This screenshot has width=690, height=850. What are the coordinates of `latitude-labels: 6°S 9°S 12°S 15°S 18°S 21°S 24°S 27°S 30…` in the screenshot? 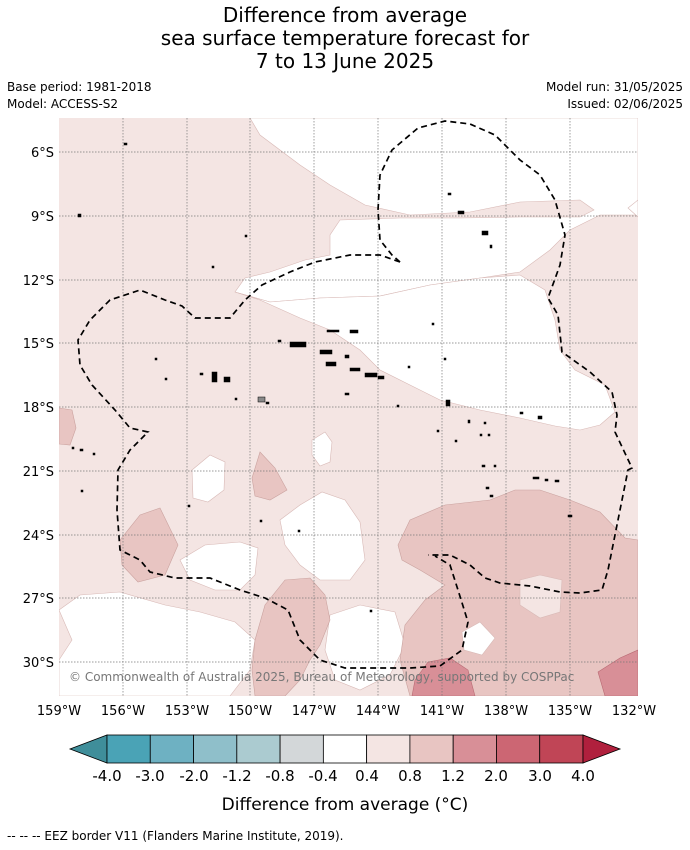 It's located at (38, 408).